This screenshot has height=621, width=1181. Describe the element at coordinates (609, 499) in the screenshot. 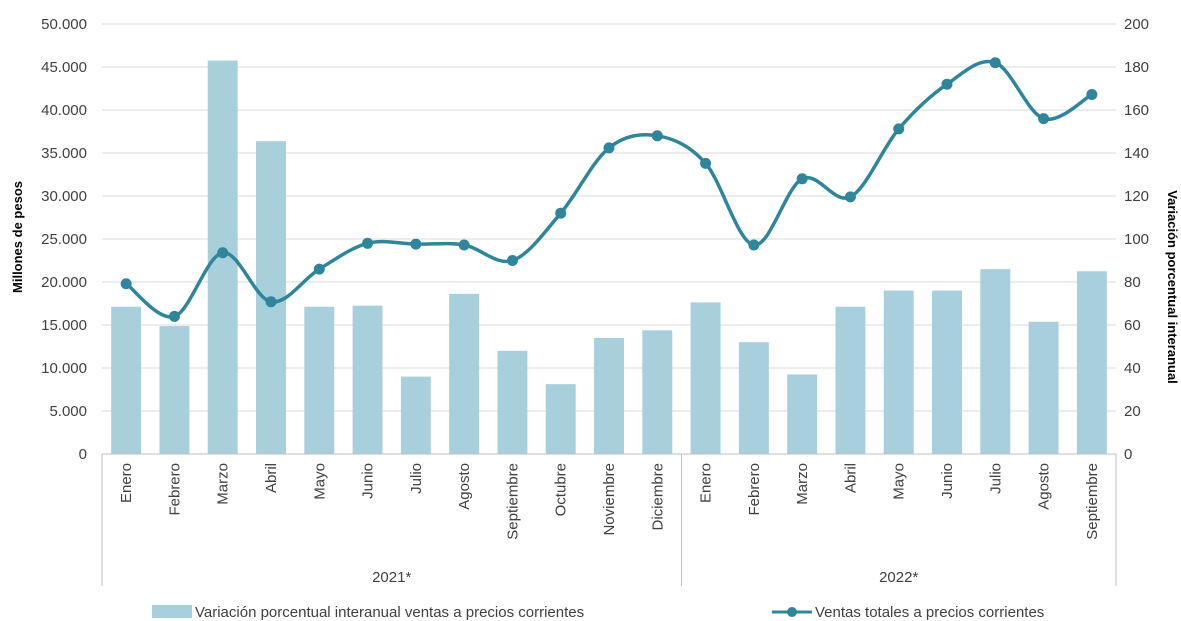

I see `category-label: Noviembre` at that location.